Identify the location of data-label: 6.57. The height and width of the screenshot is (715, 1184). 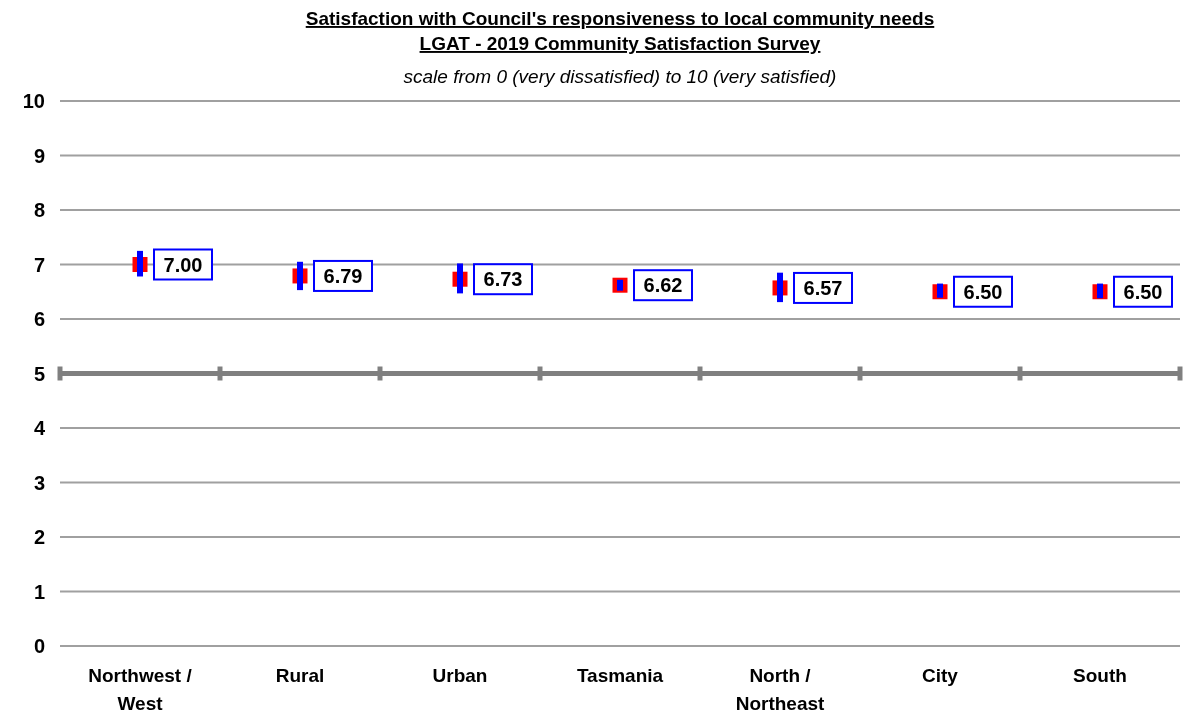
(823, 287).